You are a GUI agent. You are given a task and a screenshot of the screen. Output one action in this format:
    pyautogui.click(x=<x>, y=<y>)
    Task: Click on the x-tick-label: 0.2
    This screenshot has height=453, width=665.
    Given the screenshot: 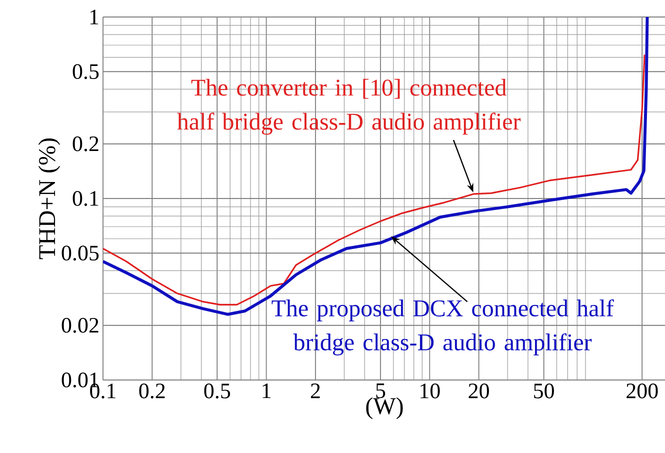 What is the action you would take?
    pyautogui.click(x=152, y=391)
    